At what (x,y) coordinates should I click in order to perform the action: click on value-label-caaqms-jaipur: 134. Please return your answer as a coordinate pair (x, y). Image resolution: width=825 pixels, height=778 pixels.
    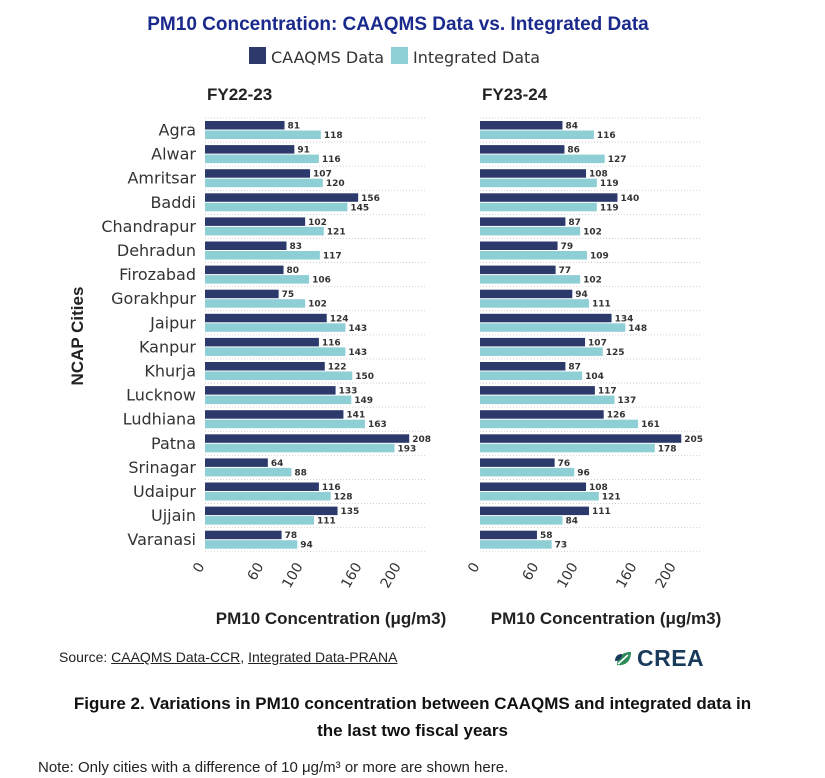
    Looking at the image, I should click on (624, 319).